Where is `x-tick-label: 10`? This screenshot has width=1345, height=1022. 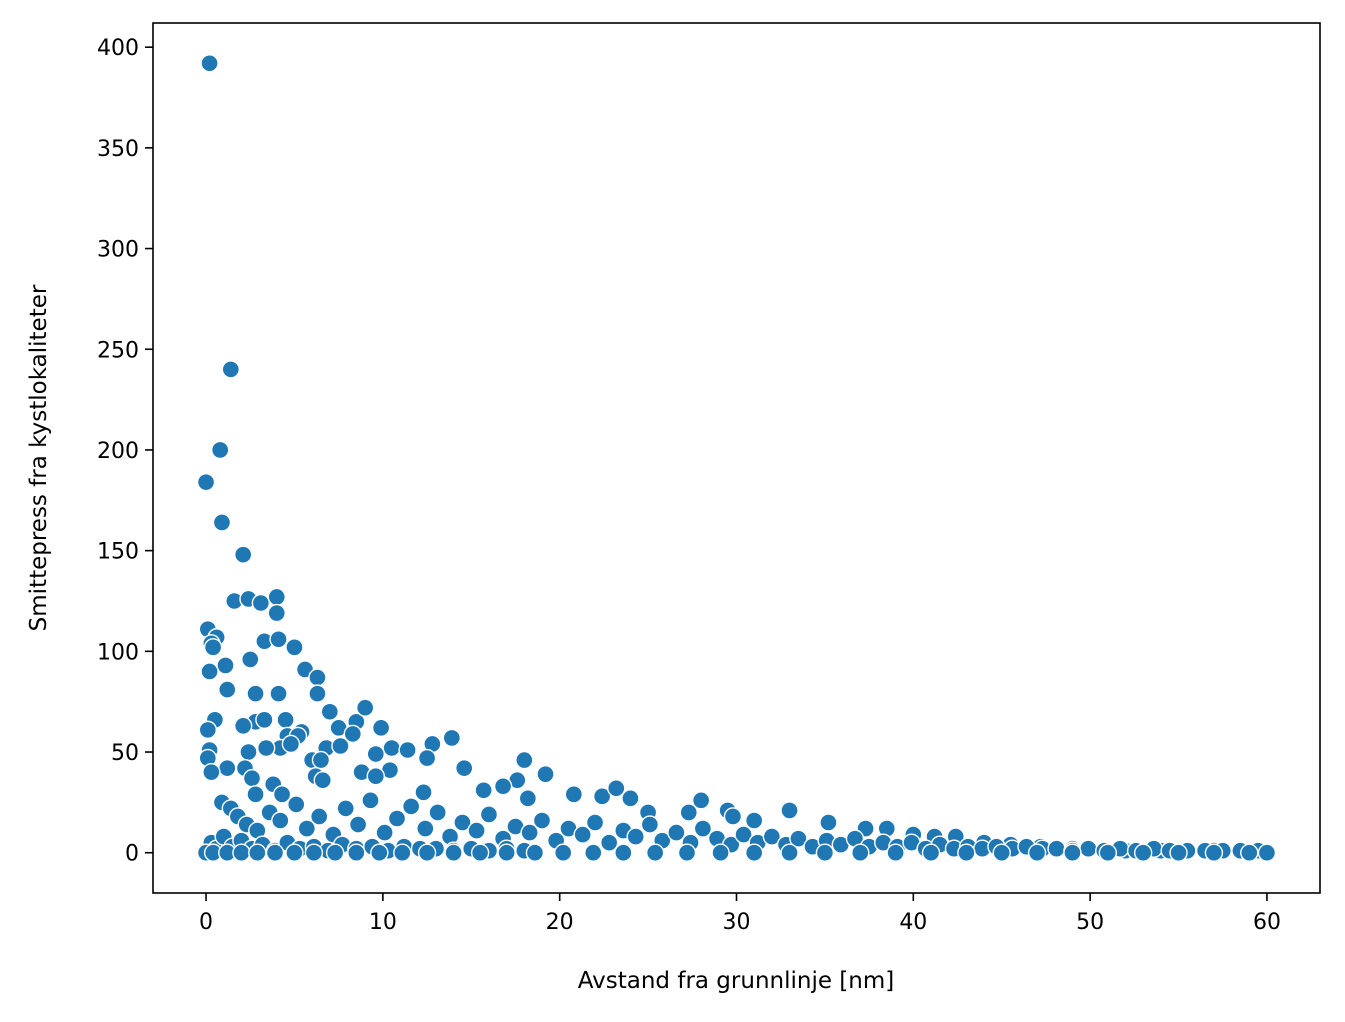 x-tick-label: 10 is located at coordinates (383, 922).